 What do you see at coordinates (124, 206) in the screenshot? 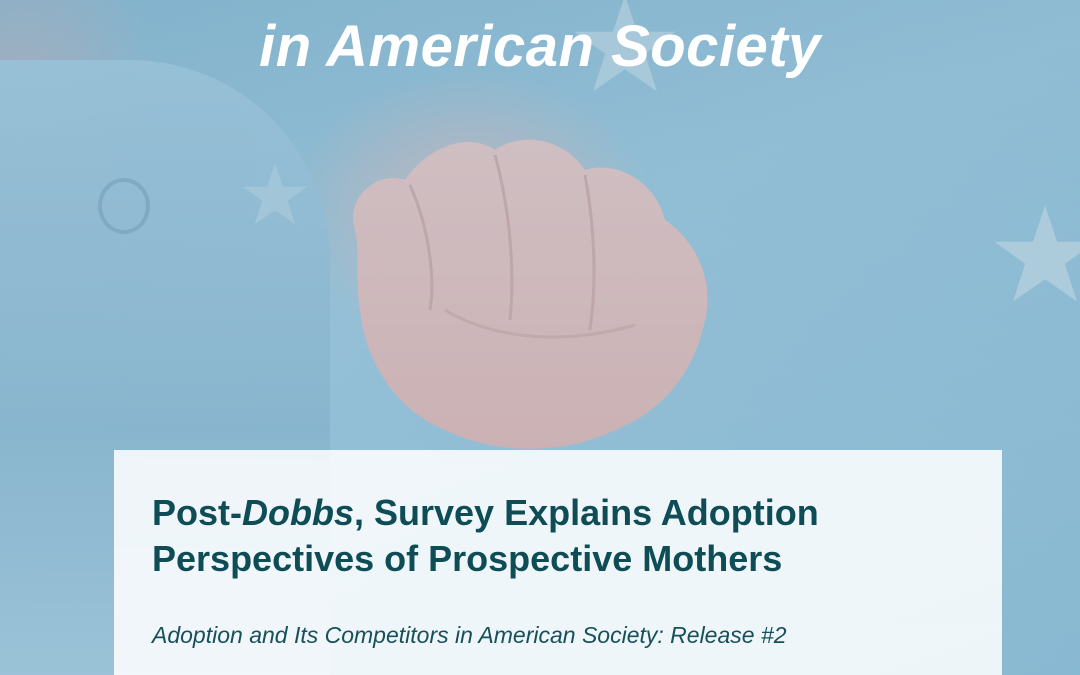
I see `snap-button-graphic` at bounding box center [124, 206].